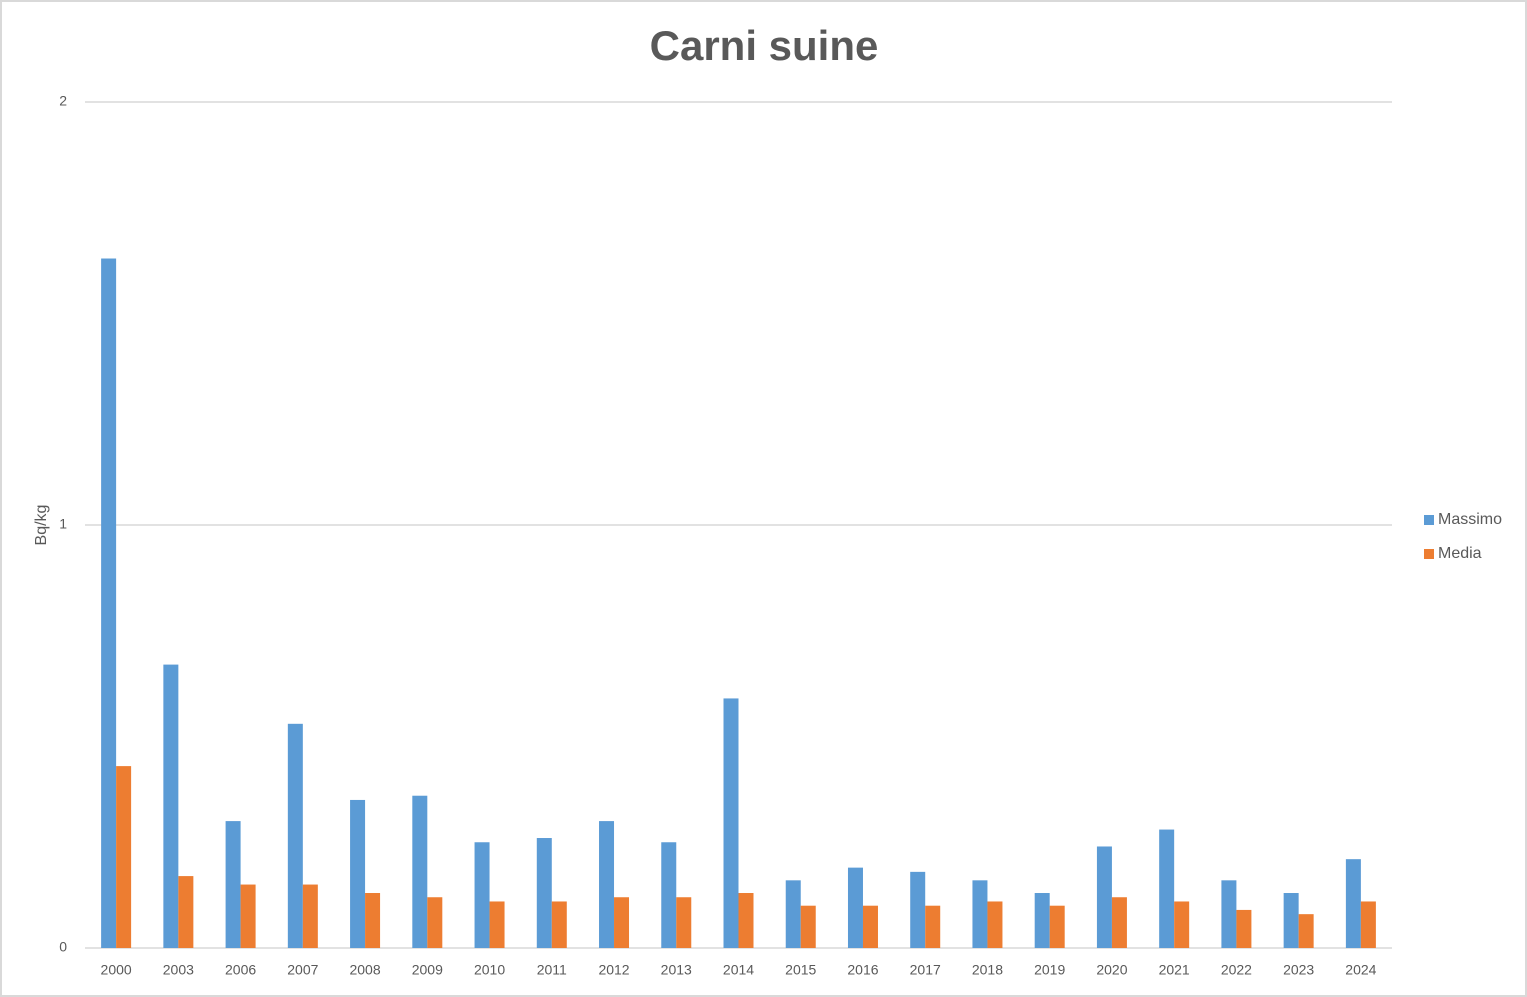  What do you see at coordinates (1360, 970) in the screenshot?
I see `x-tick-label: 2024` at bounding box center [1360, 970].